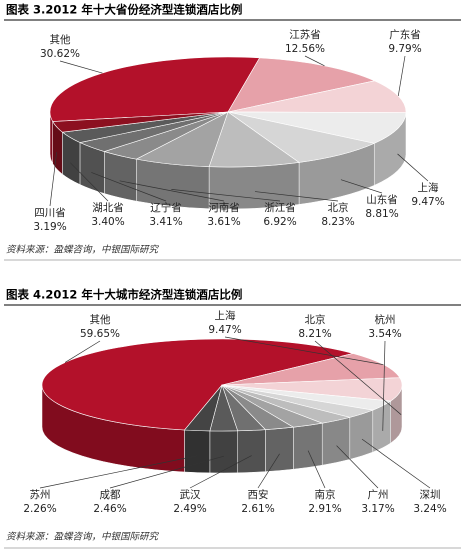  Describe the element at coordinates (60, 54) in the screenshot. I see `slice-value: 30.62%` at that location.